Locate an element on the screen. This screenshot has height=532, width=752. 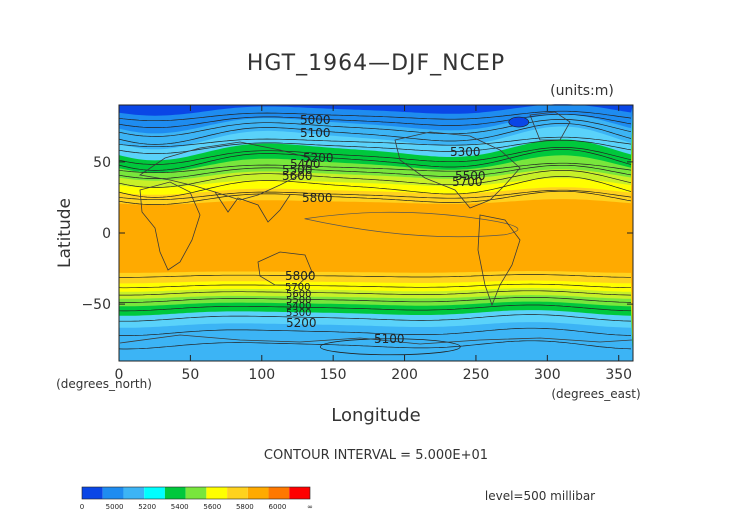
antarctic-contour is located at coordinates (390, 347).